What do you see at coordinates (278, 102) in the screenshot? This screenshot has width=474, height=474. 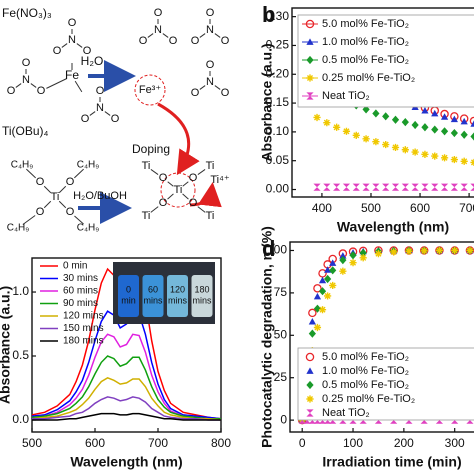 I see `y-tick-label: 0.15` at bounding box center [278, 102].